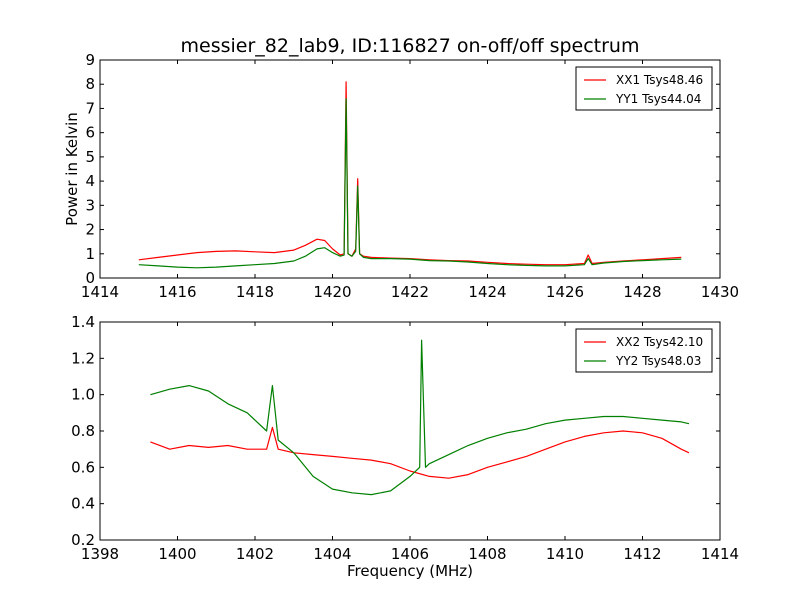  I want to click on x-tick-label: 1408, so click(487, 554).